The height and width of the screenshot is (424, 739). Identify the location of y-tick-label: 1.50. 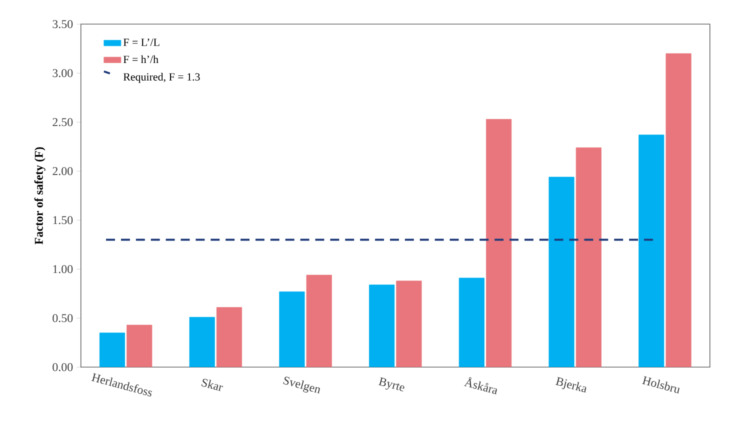
(63, 220).